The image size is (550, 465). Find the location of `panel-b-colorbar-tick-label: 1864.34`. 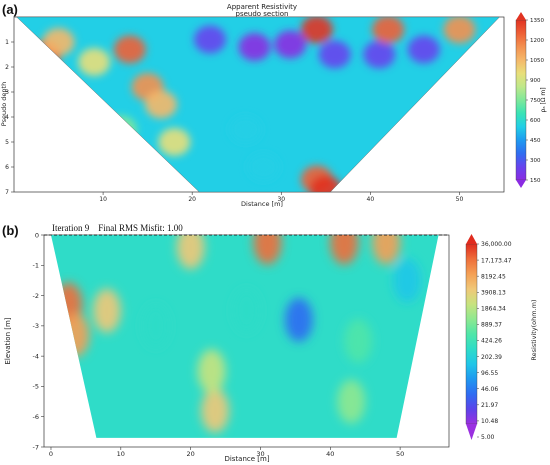

panel-b-colorbar-tick-label: 1864.34 is located at coordinates (493, 309).